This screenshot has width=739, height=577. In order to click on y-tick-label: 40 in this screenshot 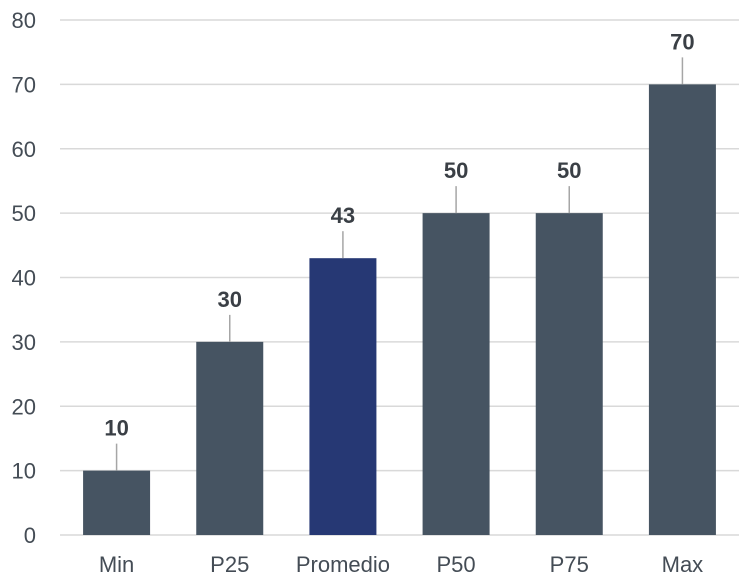, I will do `click(24, 278)`.